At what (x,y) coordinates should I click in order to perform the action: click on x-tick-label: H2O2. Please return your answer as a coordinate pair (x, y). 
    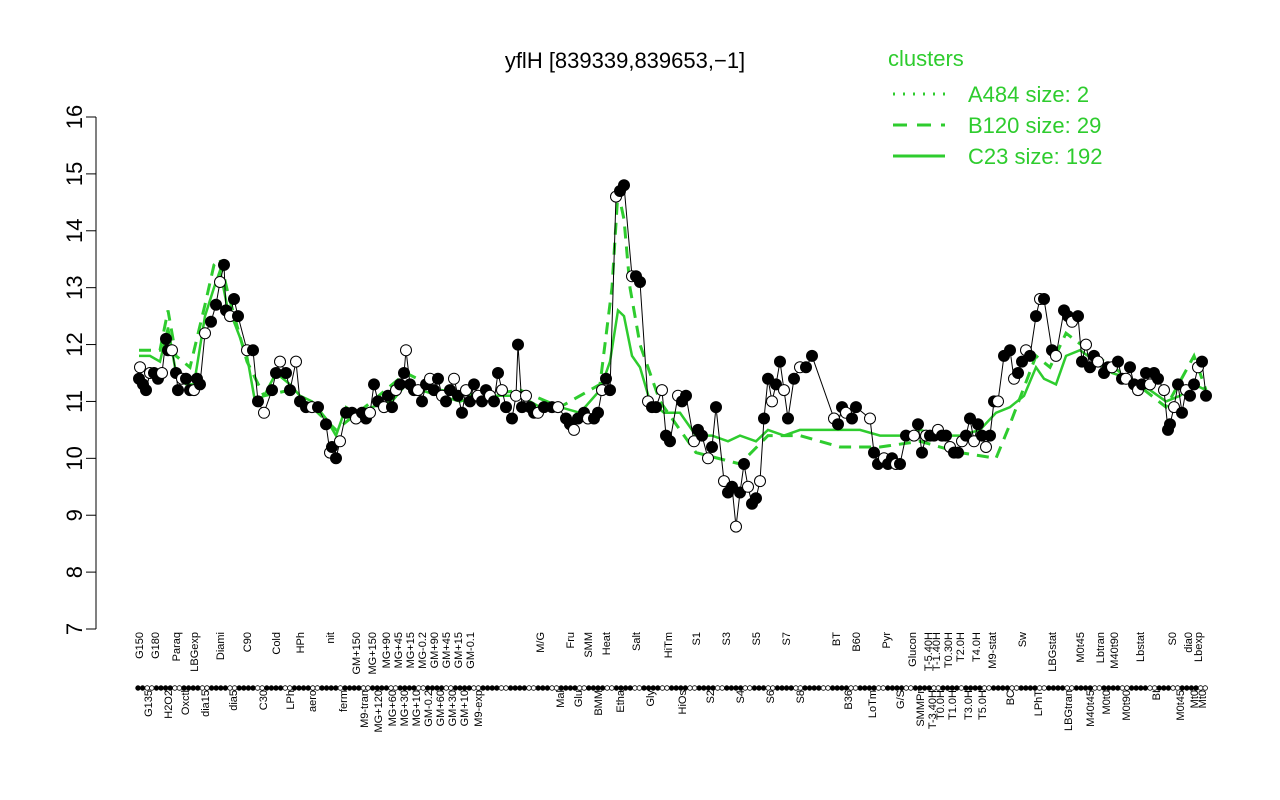
    Looking at the image, I should click on (169, 704).